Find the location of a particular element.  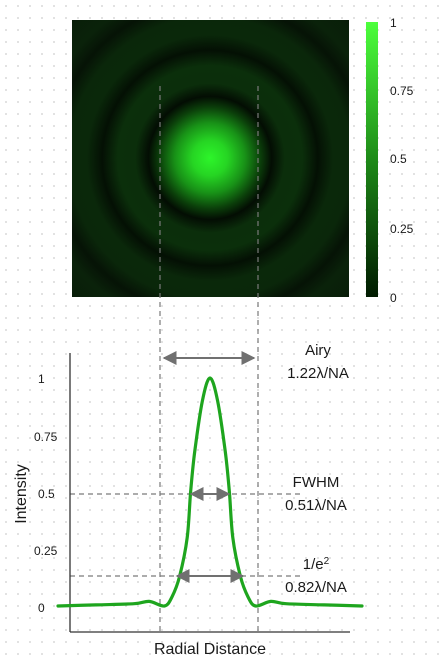

width-arrows is located at coordinates (209, 467).